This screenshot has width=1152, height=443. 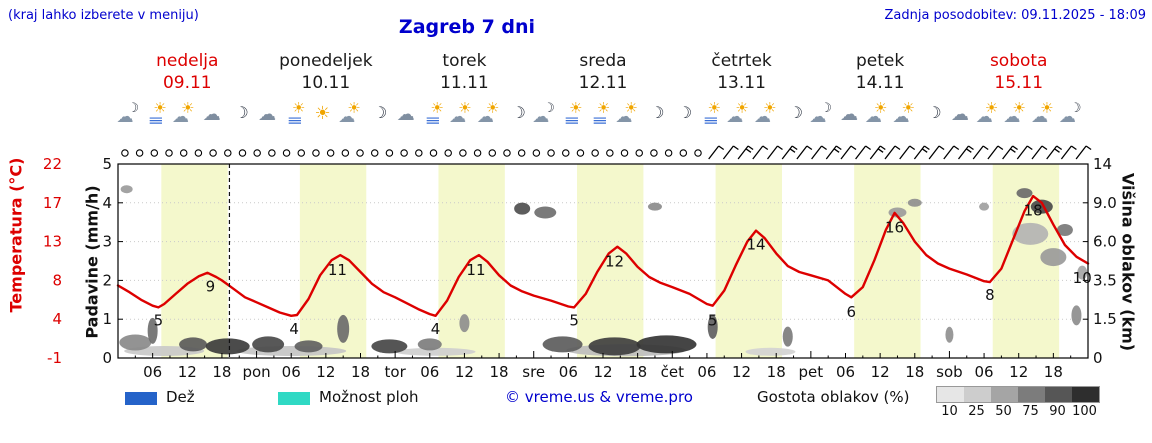 What do you see at coordinates (1018, 372) in the screenshot?
I see `hour-label: 12` at bounding box center [1018, 372].